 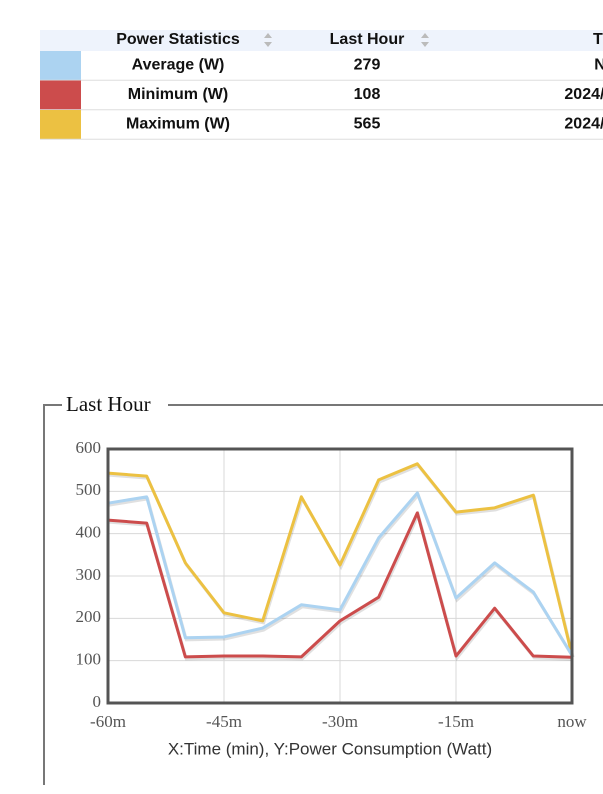 I want to click on column-header: Power Statistics, so click(x=178, y=39).